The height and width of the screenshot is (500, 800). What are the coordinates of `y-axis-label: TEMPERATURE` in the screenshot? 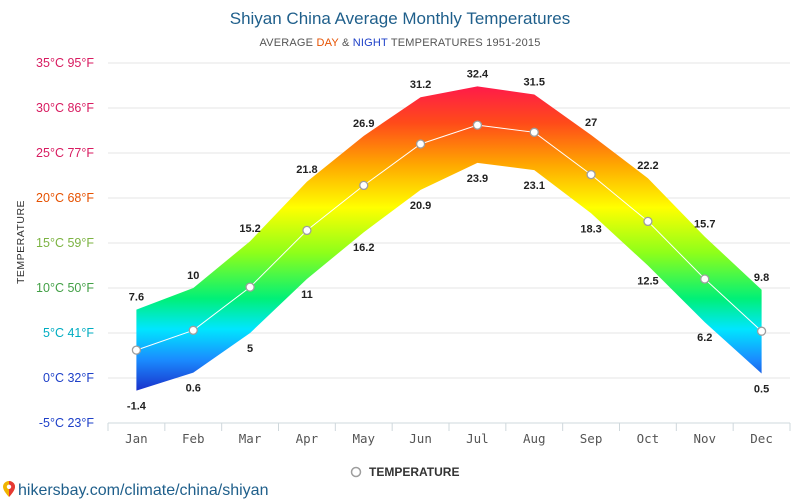 It's located at (21, 242).